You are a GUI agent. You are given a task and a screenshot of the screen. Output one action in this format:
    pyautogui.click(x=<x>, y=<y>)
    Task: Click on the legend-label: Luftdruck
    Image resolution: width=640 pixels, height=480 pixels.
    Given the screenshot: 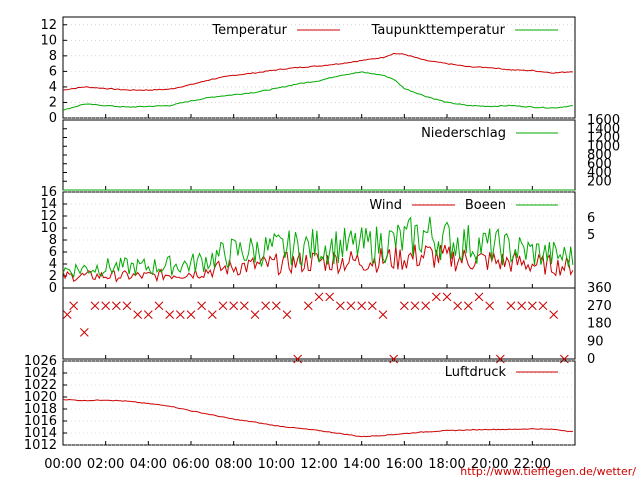 What is the action you would take?
    pyautogui.click(x=476, y=372)
    